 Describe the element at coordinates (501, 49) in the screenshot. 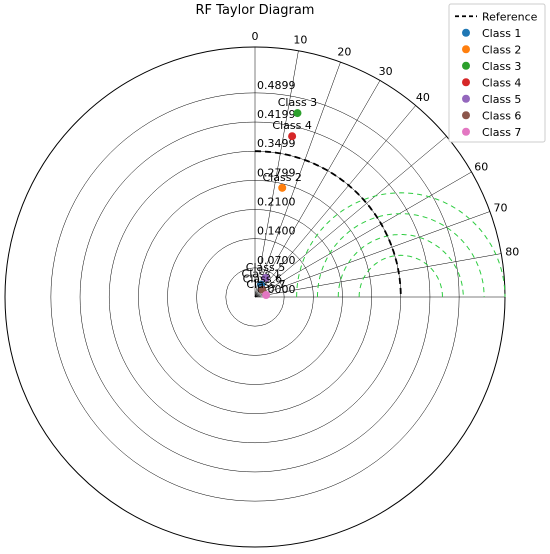

I see `legend-label: Class 2` at that location.